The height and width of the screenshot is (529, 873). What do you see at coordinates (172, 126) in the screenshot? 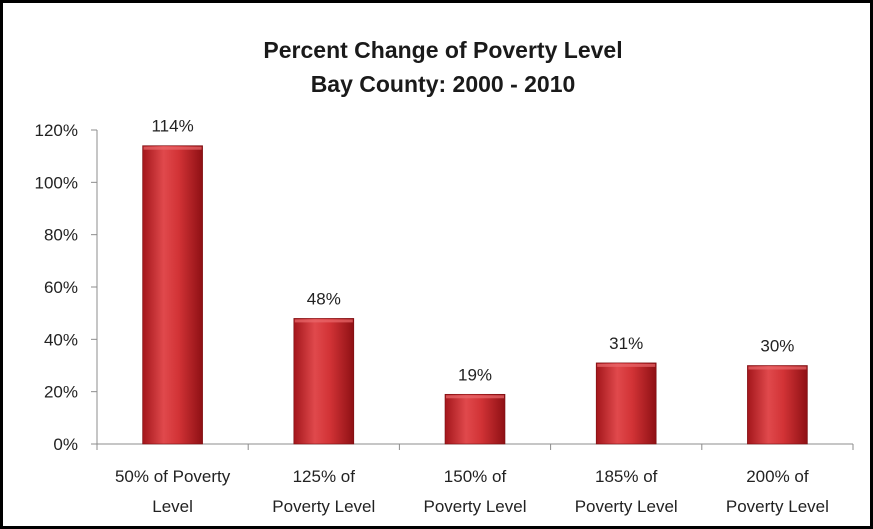
I see `data-label: 114%` at bounding box center [172, 126].